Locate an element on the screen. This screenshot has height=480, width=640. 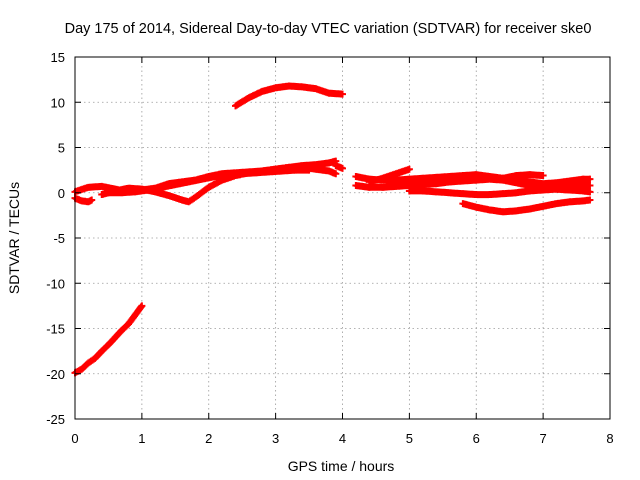
x-tick-label: 2 is located at coordinates (208, 438).